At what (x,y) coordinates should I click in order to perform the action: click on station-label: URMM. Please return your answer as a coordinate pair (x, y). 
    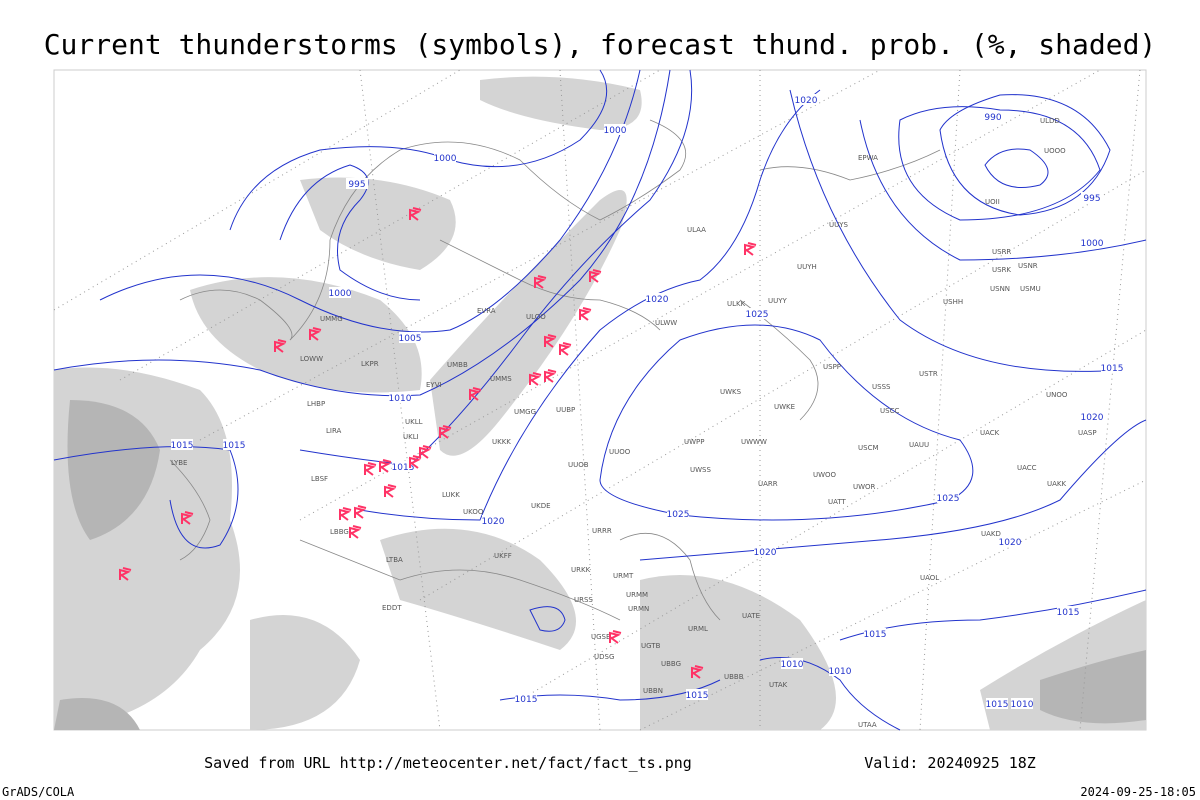
    Looking at the image, I should click on (637, 595).